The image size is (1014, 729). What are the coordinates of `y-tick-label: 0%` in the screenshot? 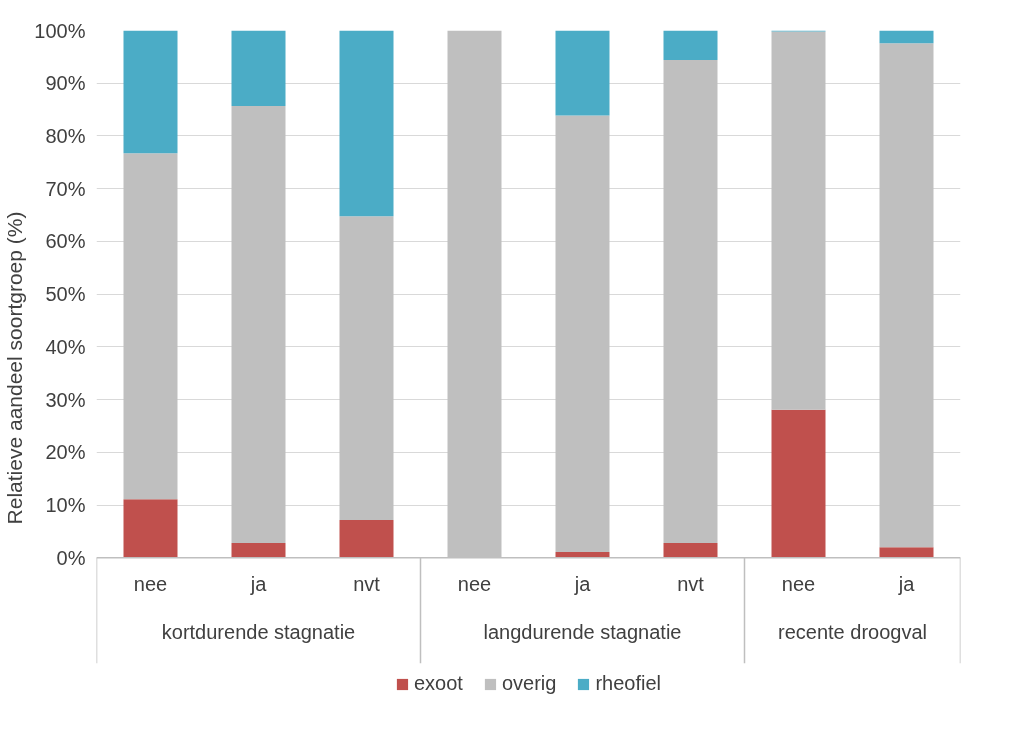 It's located at (71, 557).